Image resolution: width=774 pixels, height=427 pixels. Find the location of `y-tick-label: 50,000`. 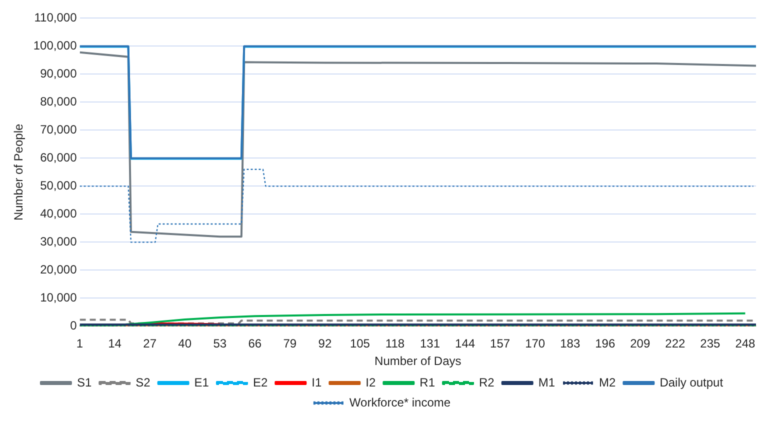

y-tick-label: 50,000 is located at coordinates (59, 185).